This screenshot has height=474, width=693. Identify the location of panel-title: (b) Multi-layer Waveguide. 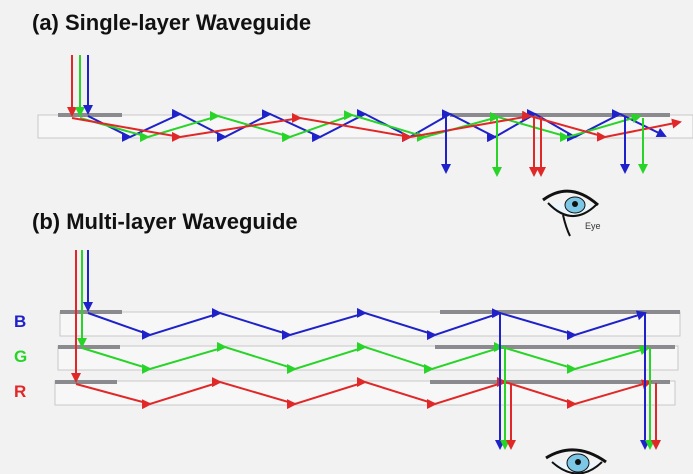
(165, 221).